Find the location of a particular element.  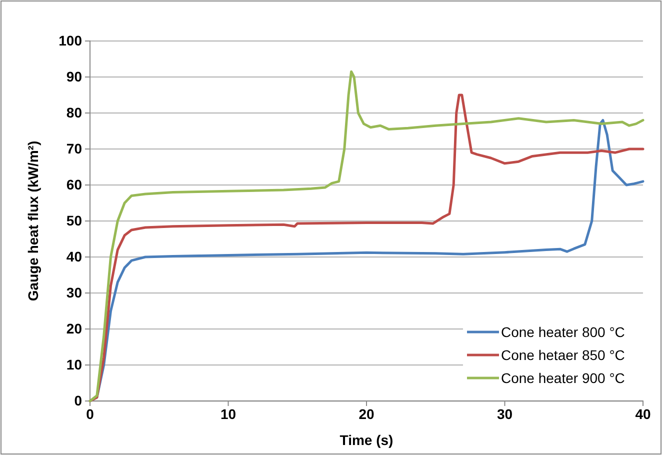

y-tick-label: 0 is located at coordinates (78, 400).